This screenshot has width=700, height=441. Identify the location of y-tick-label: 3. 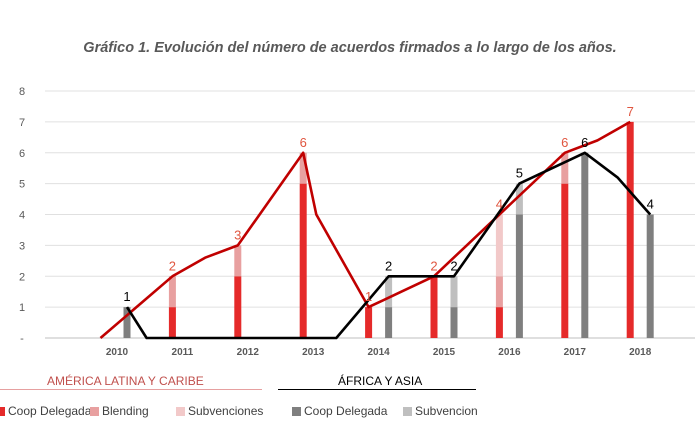
(22, 246).